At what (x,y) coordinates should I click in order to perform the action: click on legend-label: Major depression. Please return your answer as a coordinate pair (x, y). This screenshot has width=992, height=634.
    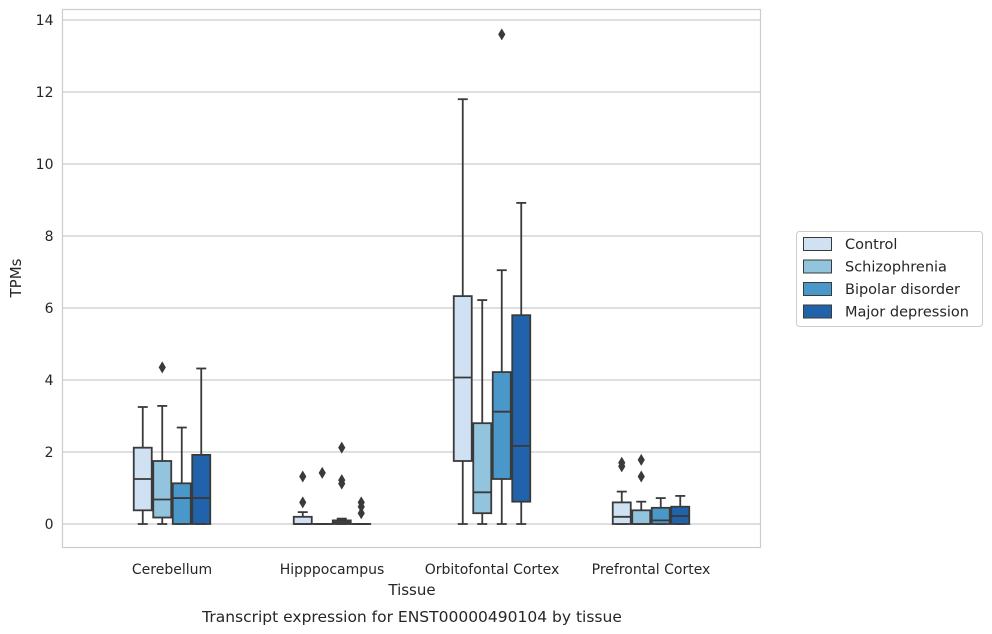
    Looking at the image, I should click on (907, 313).